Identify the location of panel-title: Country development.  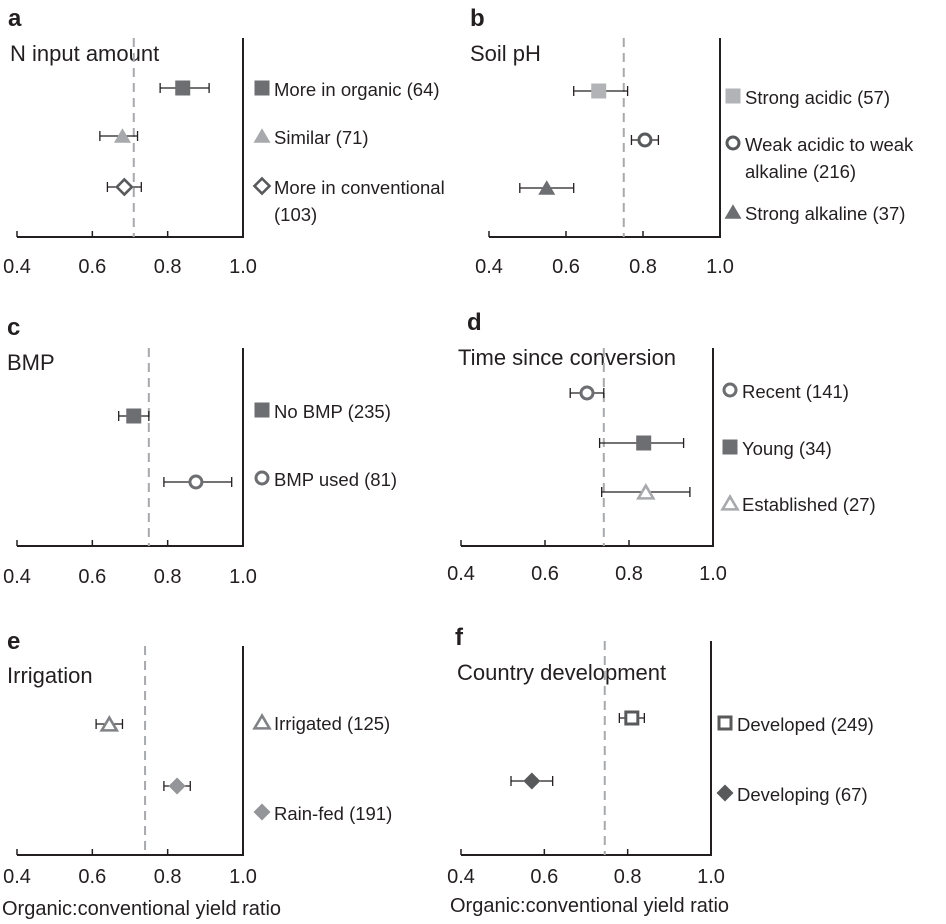
(561, 672).